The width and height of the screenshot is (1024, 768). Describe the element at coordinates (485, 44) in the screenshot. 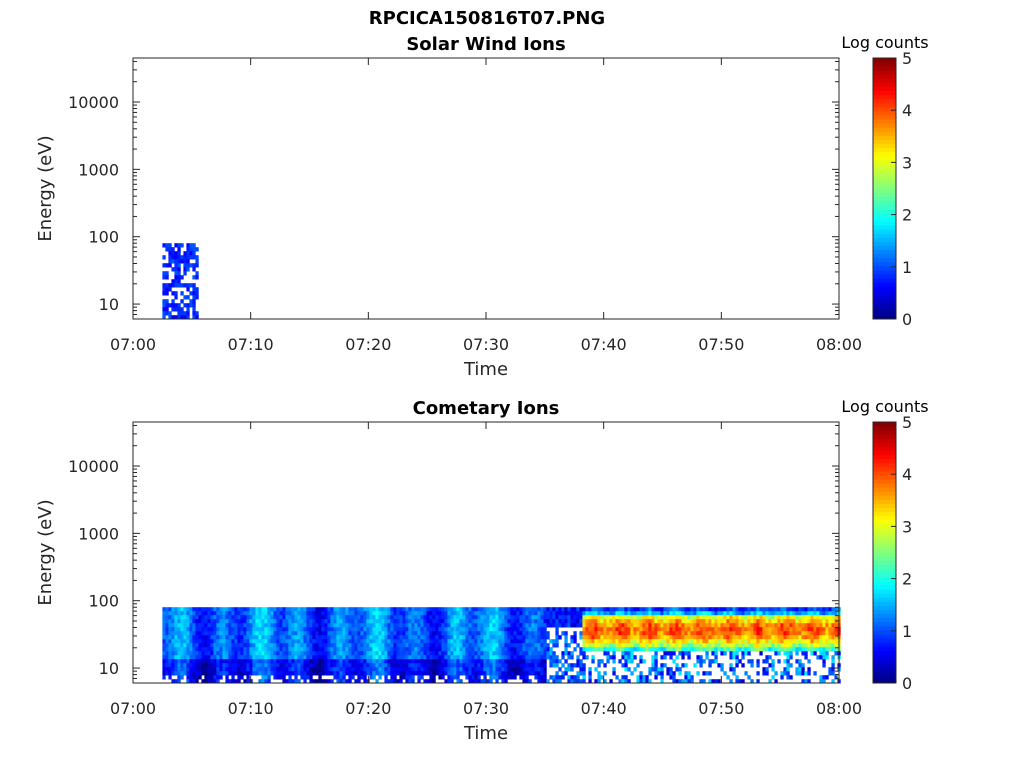

I see `panel-title: Solar Wind Ions` at that location.